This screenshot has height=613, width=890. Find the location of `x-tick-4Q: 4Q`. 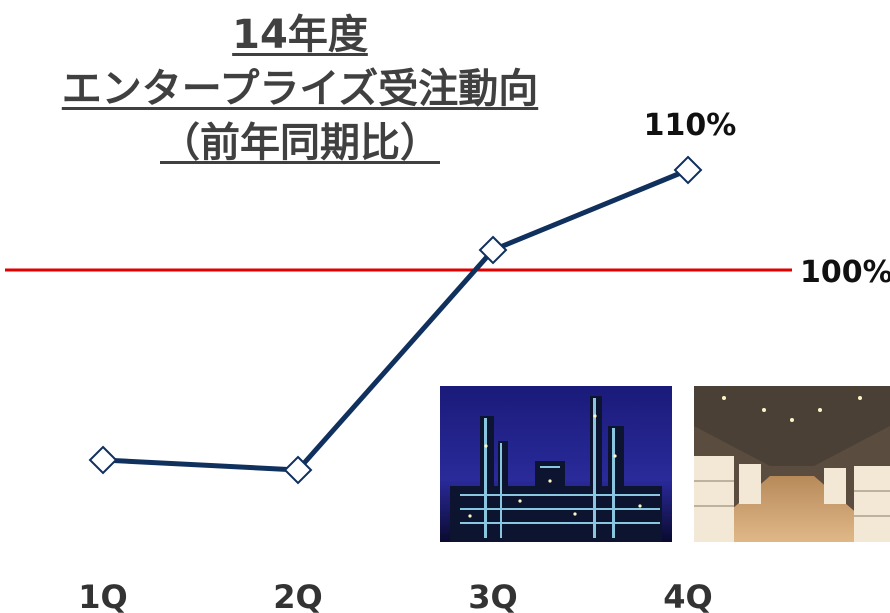

x-tick-4Q: 4Q is located at coordinates (687, 595).